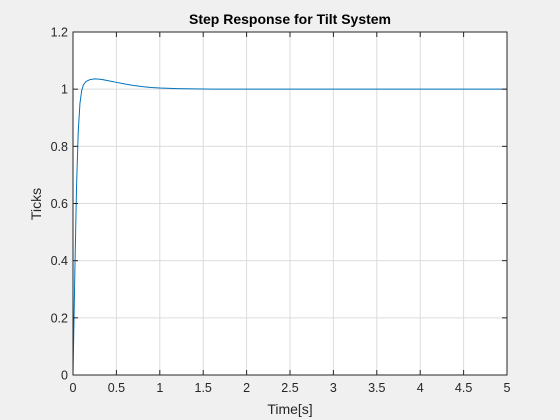 Image resolution: width=560 pixels, height=420 pixels. I want to click on y-tick-label: 0, so click(64, 376).